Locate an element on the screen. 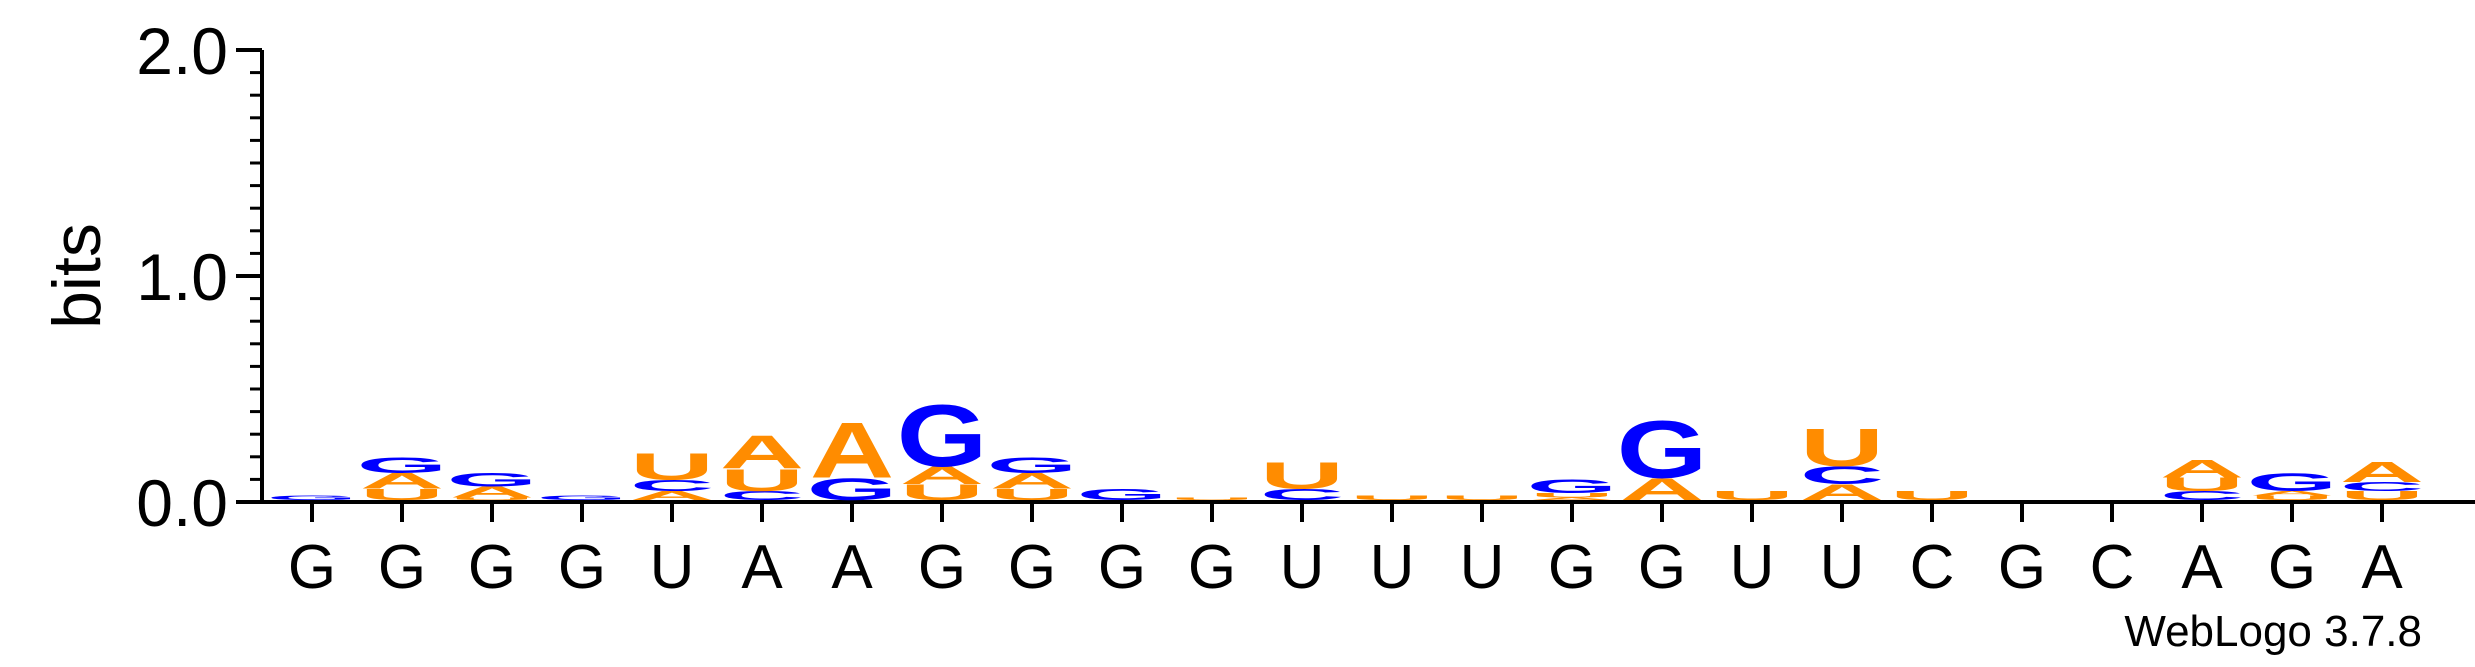 This screenshot has width=2475, height=667. y-tick-label: 1.0 is located at coordinates (182, 277).